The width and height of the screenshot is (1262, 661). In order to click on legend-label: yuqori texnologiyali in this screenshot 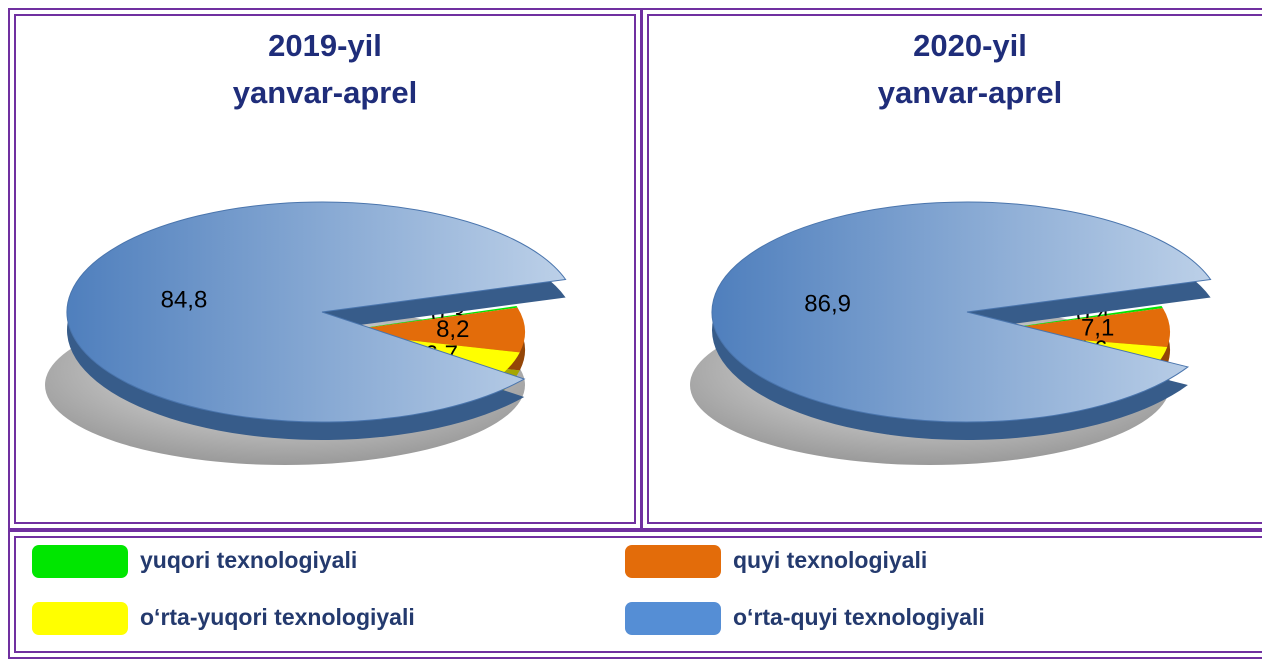, I will do `click(248, 560)`.